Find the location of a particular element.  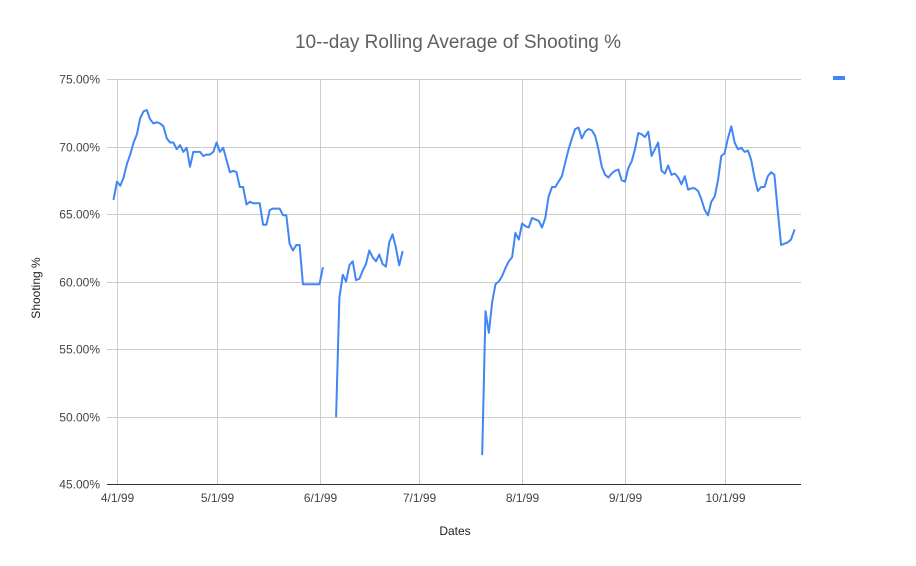

x-tick-label: 4/1/99 is located at coordinates (118, 498).